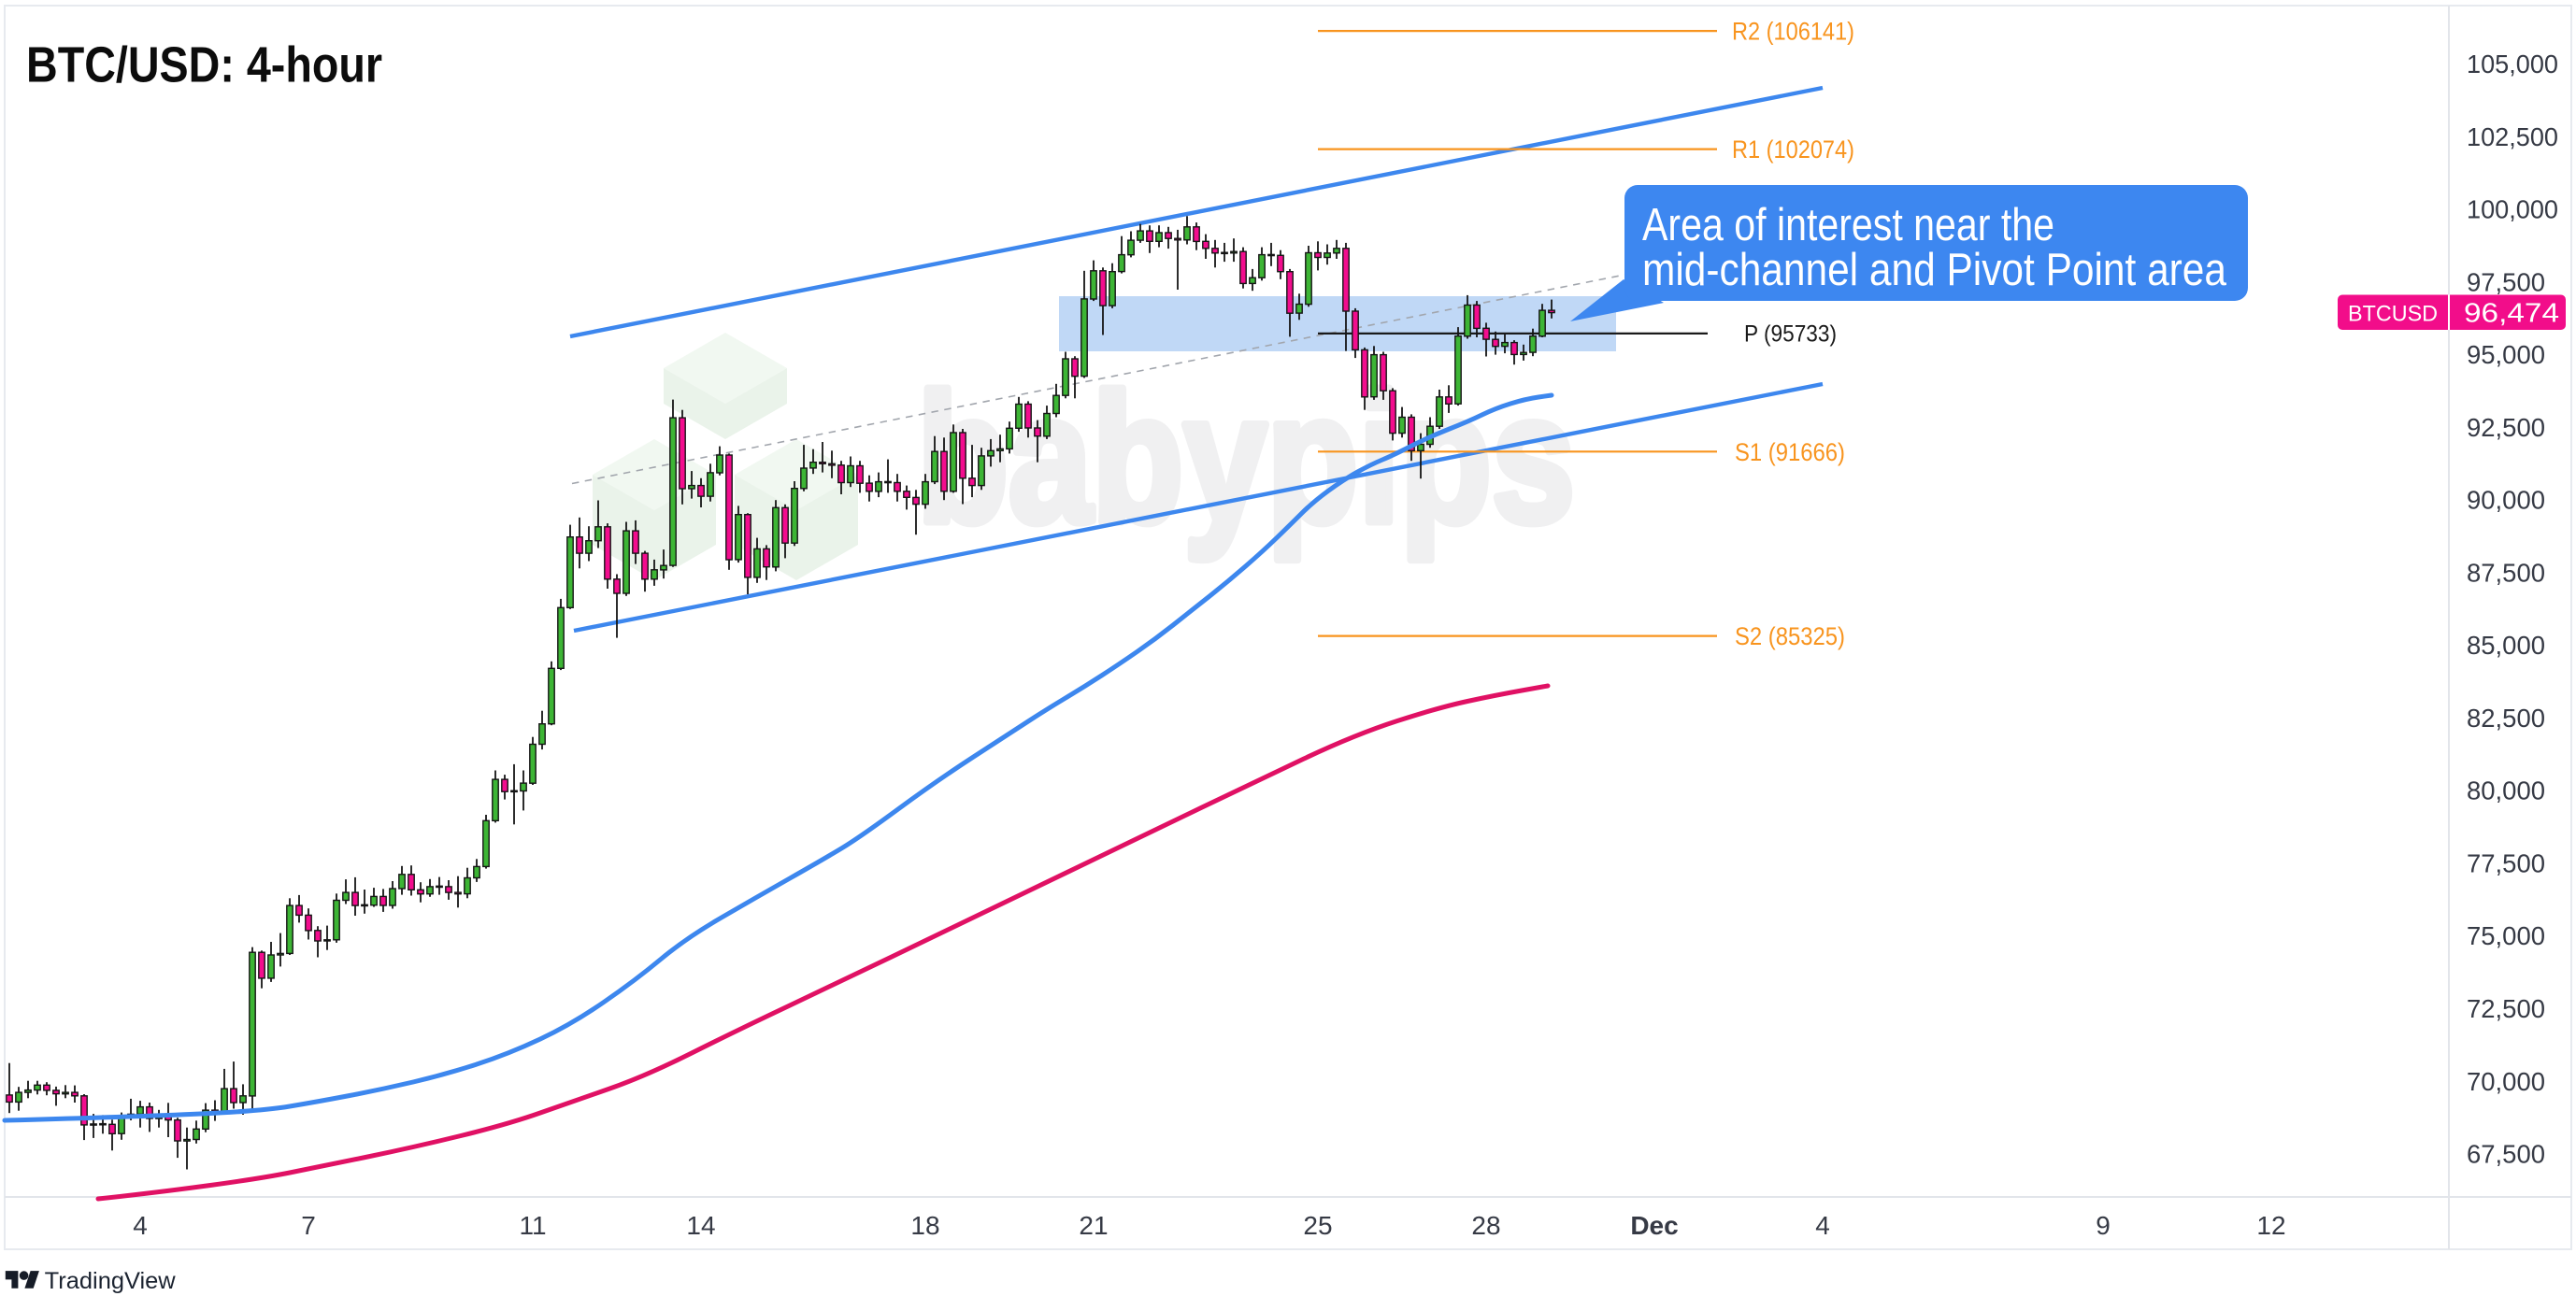 This screenshot has height=1296, width=2576. Describe the element at coordinates (2506, 1081) in the screenshot. I see `svg-text: 70,000` at that location.